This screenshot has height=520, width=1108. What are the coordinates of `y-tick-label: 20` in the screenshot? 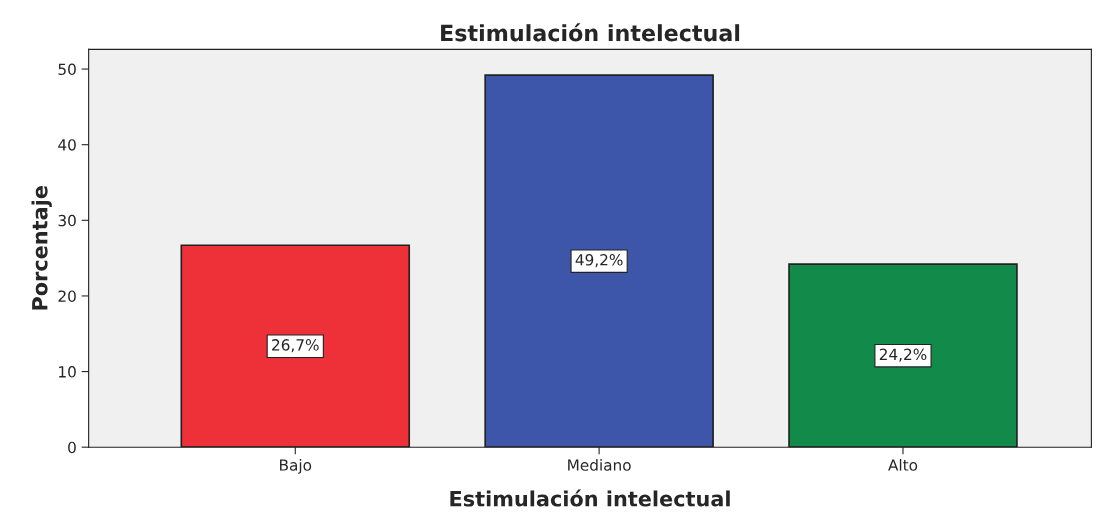 It's located at (67, 296).